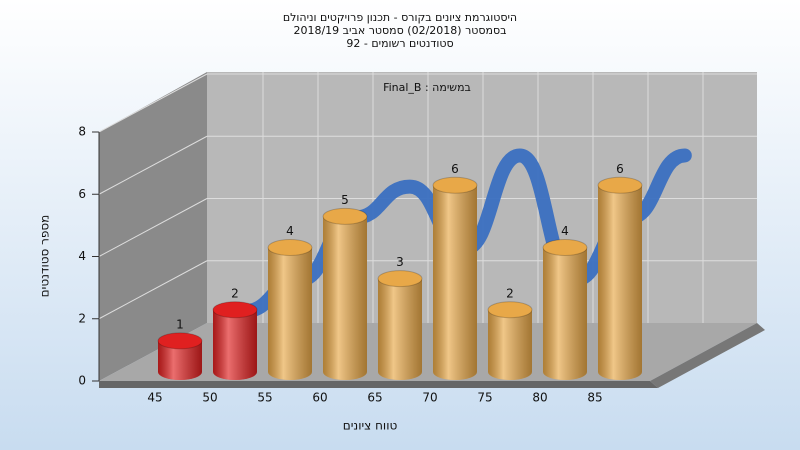 This screenshot has height=450, width=800. I want to click on y-tick-label: 0, so click(82, 381).